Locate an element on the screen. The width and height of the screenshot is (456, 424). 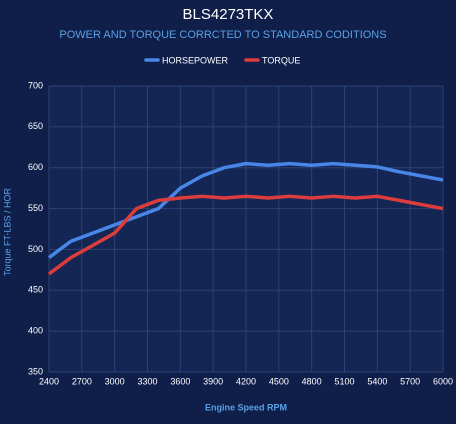
x-tick-label: 4800 is located at coordinates (312, 381).